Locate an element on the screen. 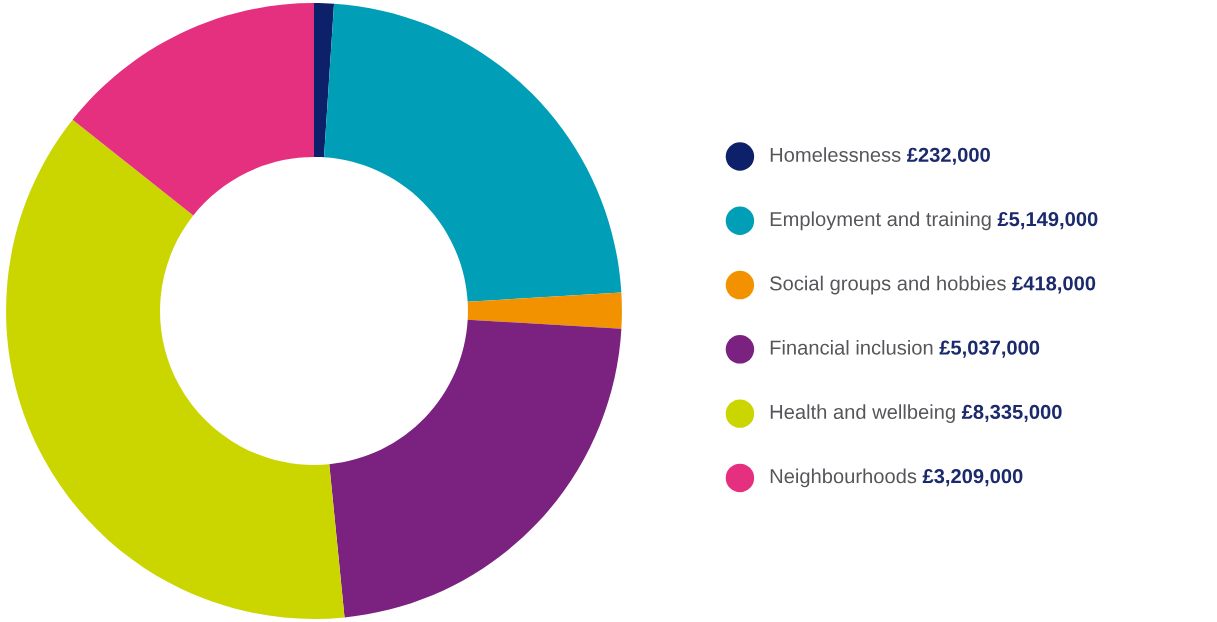 This screenshot has width=1217, height=622. legend-label: Social groups and hobbies is located at coordinates (888, 285).